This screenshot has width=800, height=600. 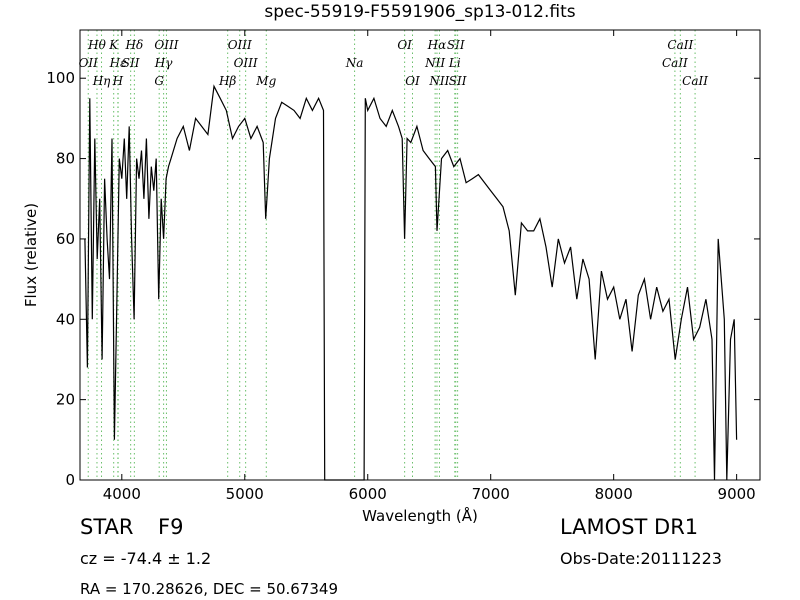 I want to click on x-tick-label: 4000, so click(x=122, y=494).